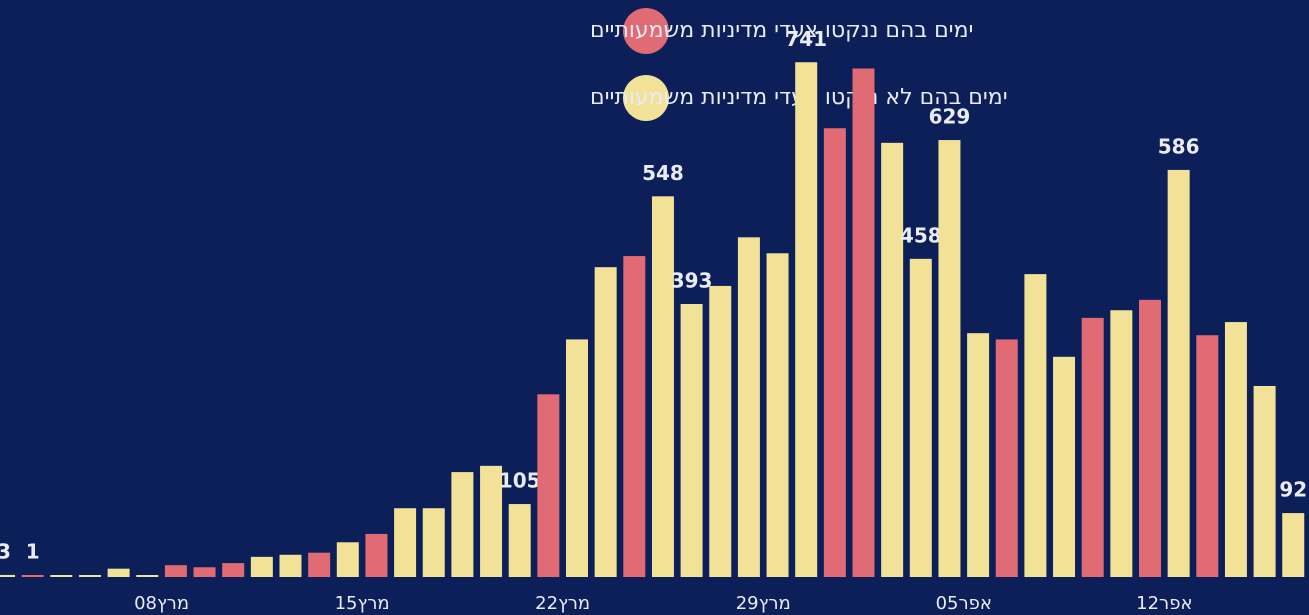  I want to click on value-label: 92, so click(1293, 490).